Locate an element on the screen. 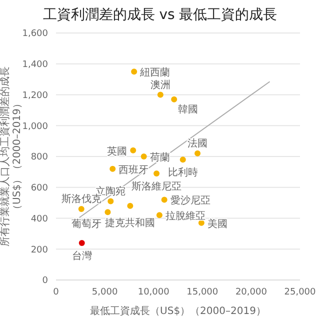  annotation: 愛沙尼亞 is located at coordinates (190, 200).